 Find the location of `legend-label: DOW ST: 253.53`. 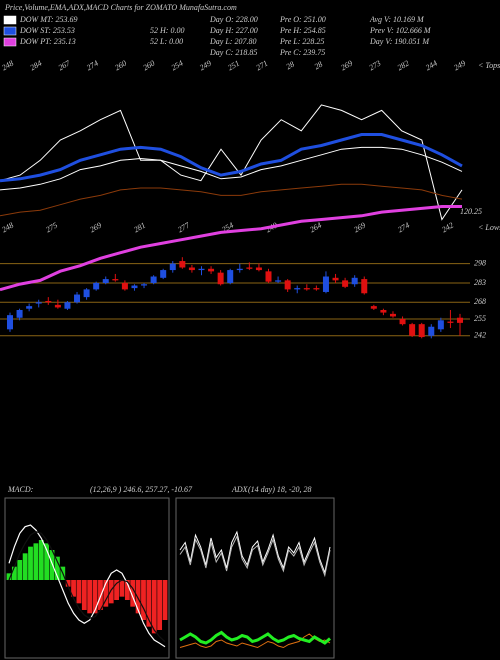

legend-label: DOW ST: 253.53 is located at coordinates (47, 30).